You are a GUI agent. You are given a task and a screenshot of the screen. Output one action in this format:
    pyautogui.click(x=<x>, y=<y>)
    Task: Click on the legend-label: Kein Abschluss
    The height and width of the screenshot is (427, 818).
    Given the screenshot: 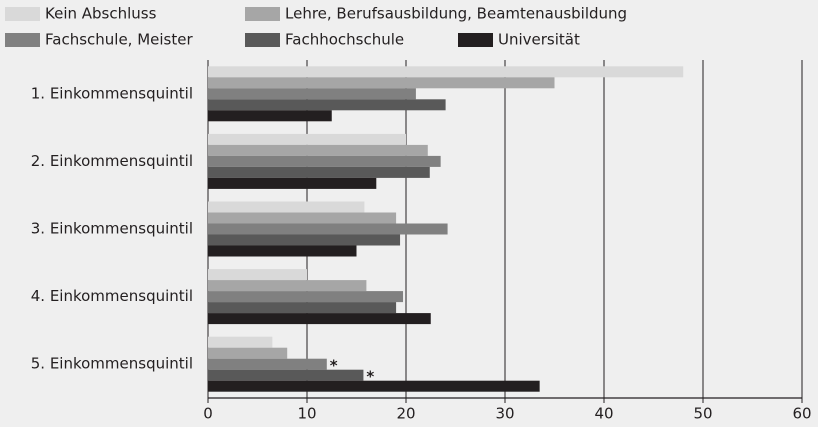 What is the action you would take?
    pyautogui.click(x=101, y=14)
    